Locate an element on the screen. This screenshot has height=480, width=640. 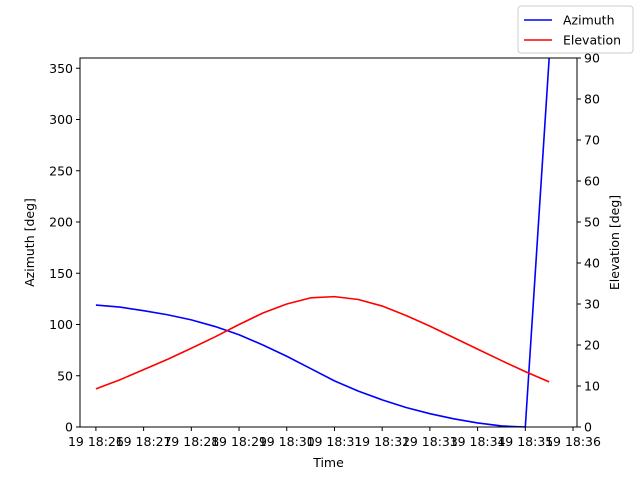
x-axis-label: Time is located at coordinates (328, 462).